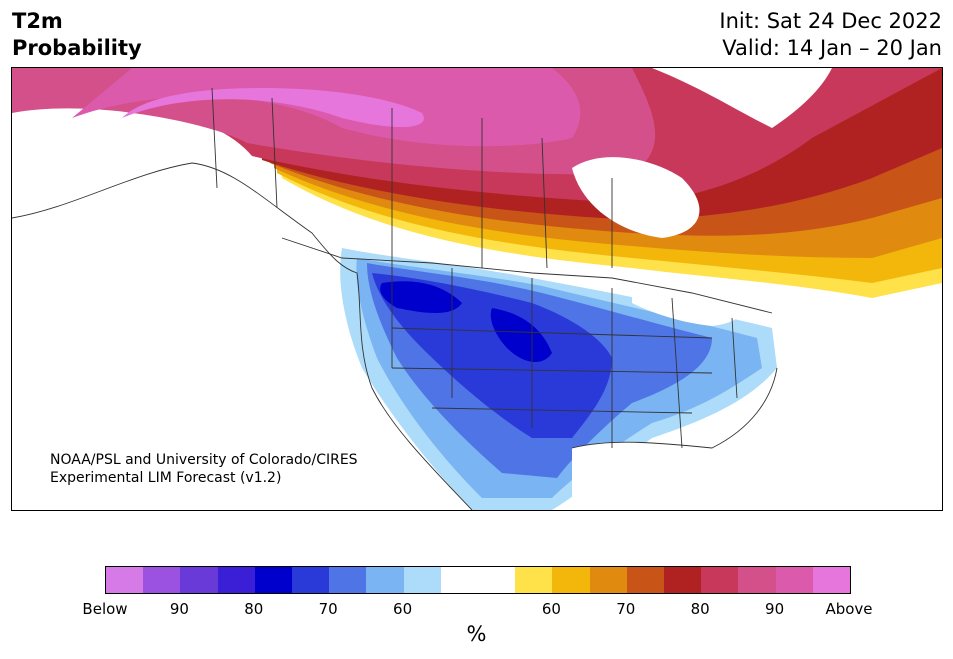 This screenshot has height=659, width=953. What do you see at coordinates (477, 610) in the screenshot?
I see `colorbar-ticks: Below 90 80 70 60 60 70 80 90 Above` at bounding box center [477, 610].